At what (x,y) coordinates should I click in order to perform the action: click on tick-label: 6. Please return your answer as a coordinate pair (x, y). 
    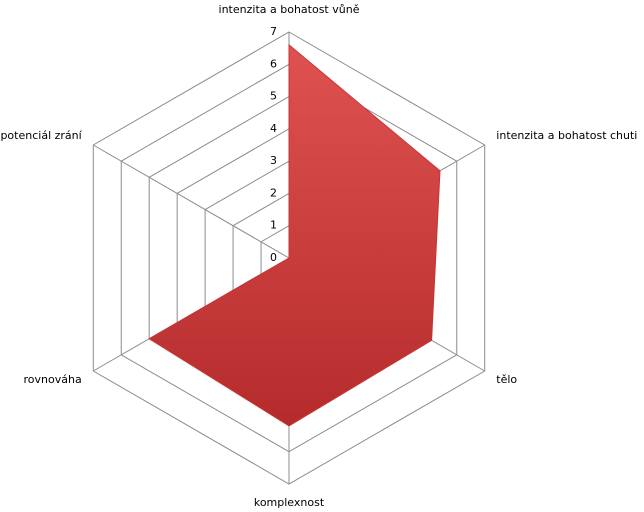
    Looking at the image, I should click on (273, 63).